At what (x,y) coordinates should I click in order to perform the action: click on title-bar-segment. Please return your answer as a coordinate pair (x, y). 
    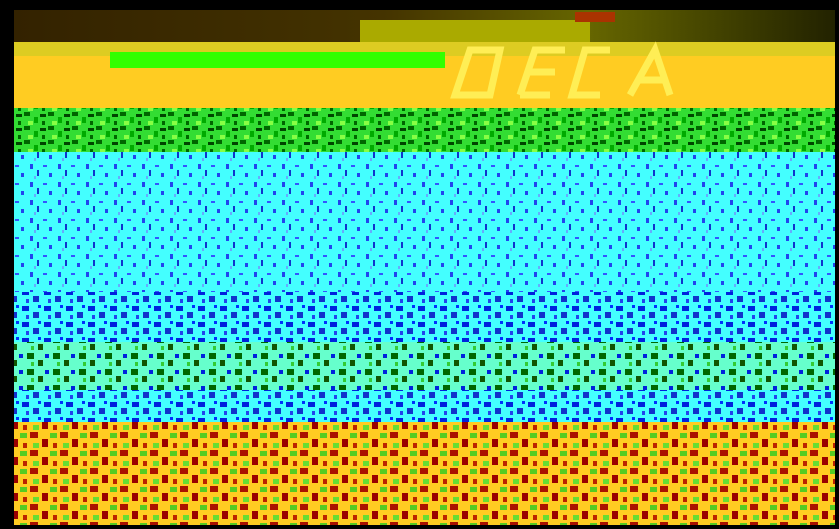
    Looking at the image, I should click on (475, 31).